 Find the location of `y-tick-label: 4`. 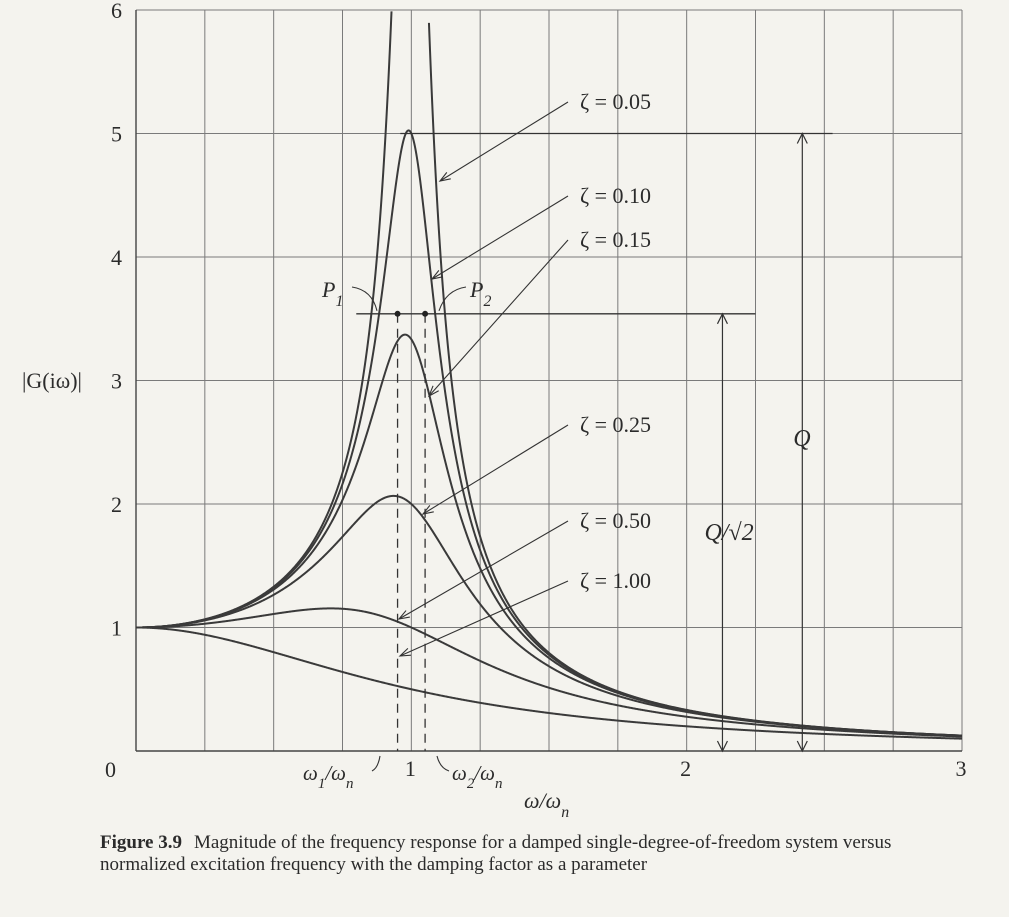

y-tick-label: 4 is located at coordinates (116, 257).